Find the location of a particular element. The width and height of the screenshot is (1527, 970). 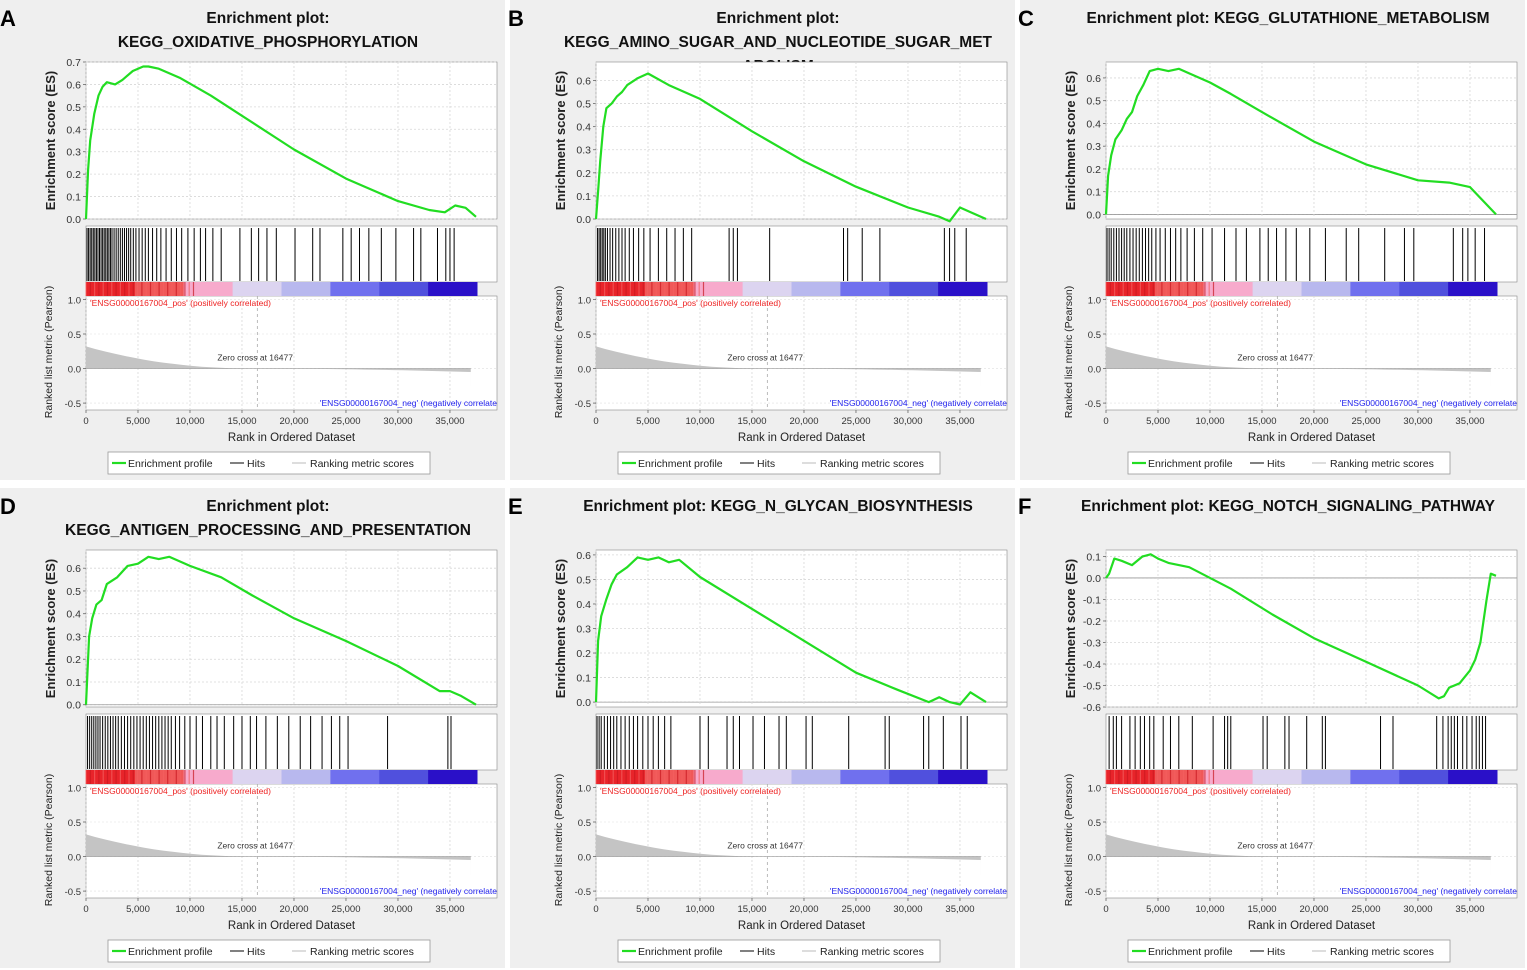

rank-axis-label: Ranked list metric (Pearson) is located at coordinates (559, 352).